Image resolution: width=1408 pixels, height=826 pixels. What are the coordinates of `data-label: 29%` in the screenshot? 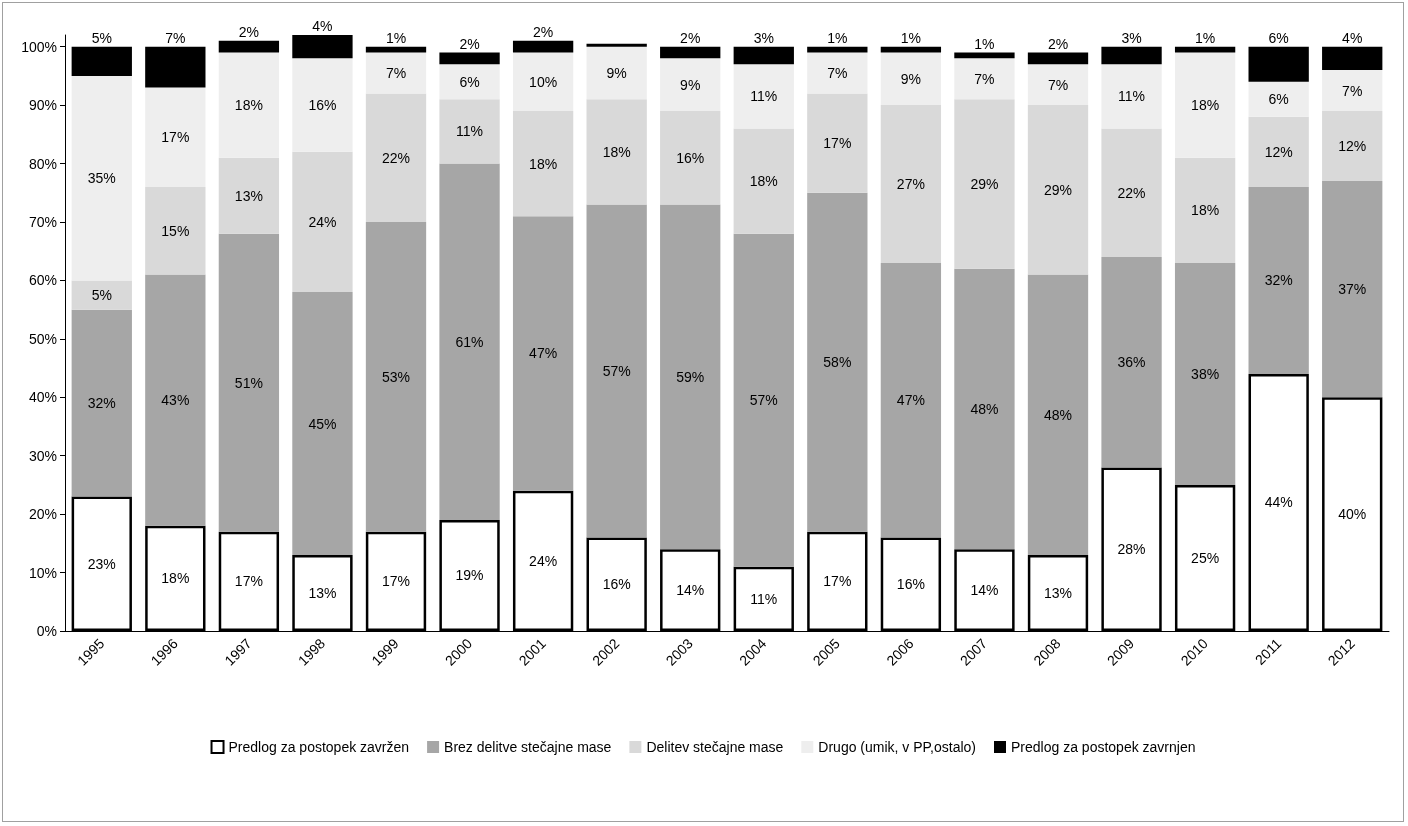 It's located at (984, 184).